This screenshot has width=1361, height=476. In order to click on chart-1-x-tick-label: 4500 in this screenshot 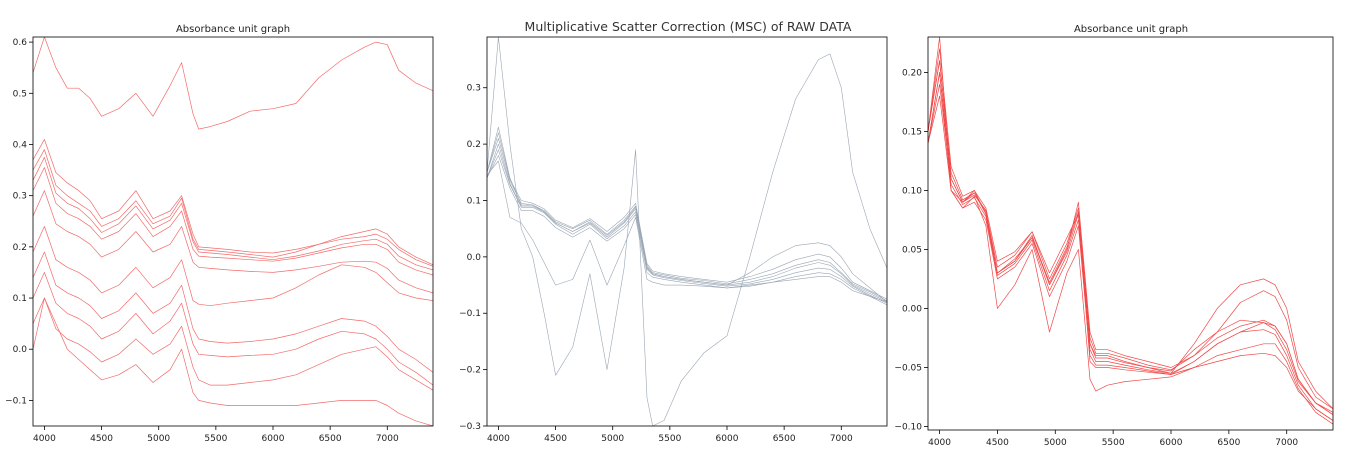, I will do `click(101, 439)`.